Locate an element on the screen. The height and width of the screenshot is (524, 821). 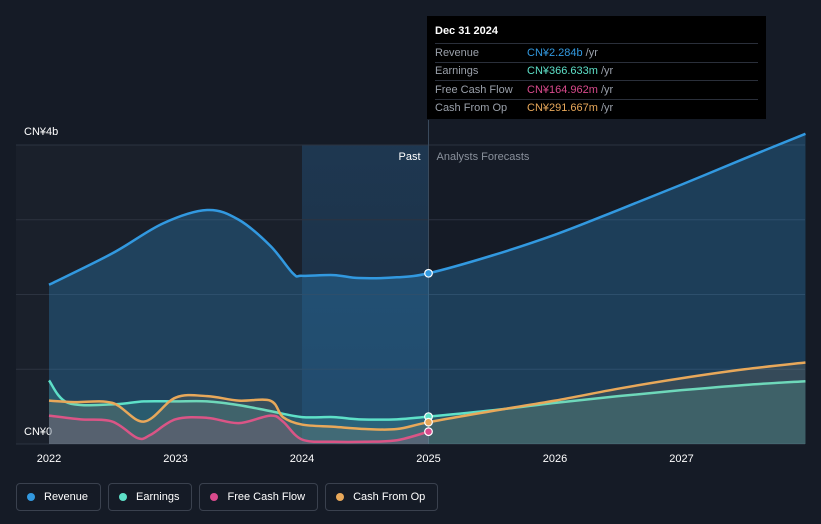
tooltip-row-label: Free Cash Flow is located at coordinates (474, 89).